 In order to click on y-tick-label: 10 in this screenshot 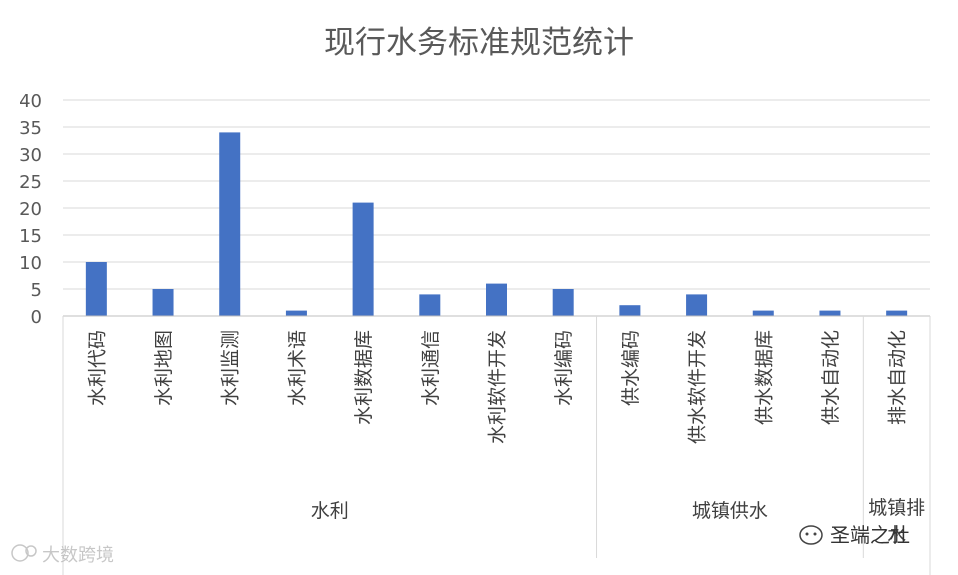, I will do `click(30, 263)`.